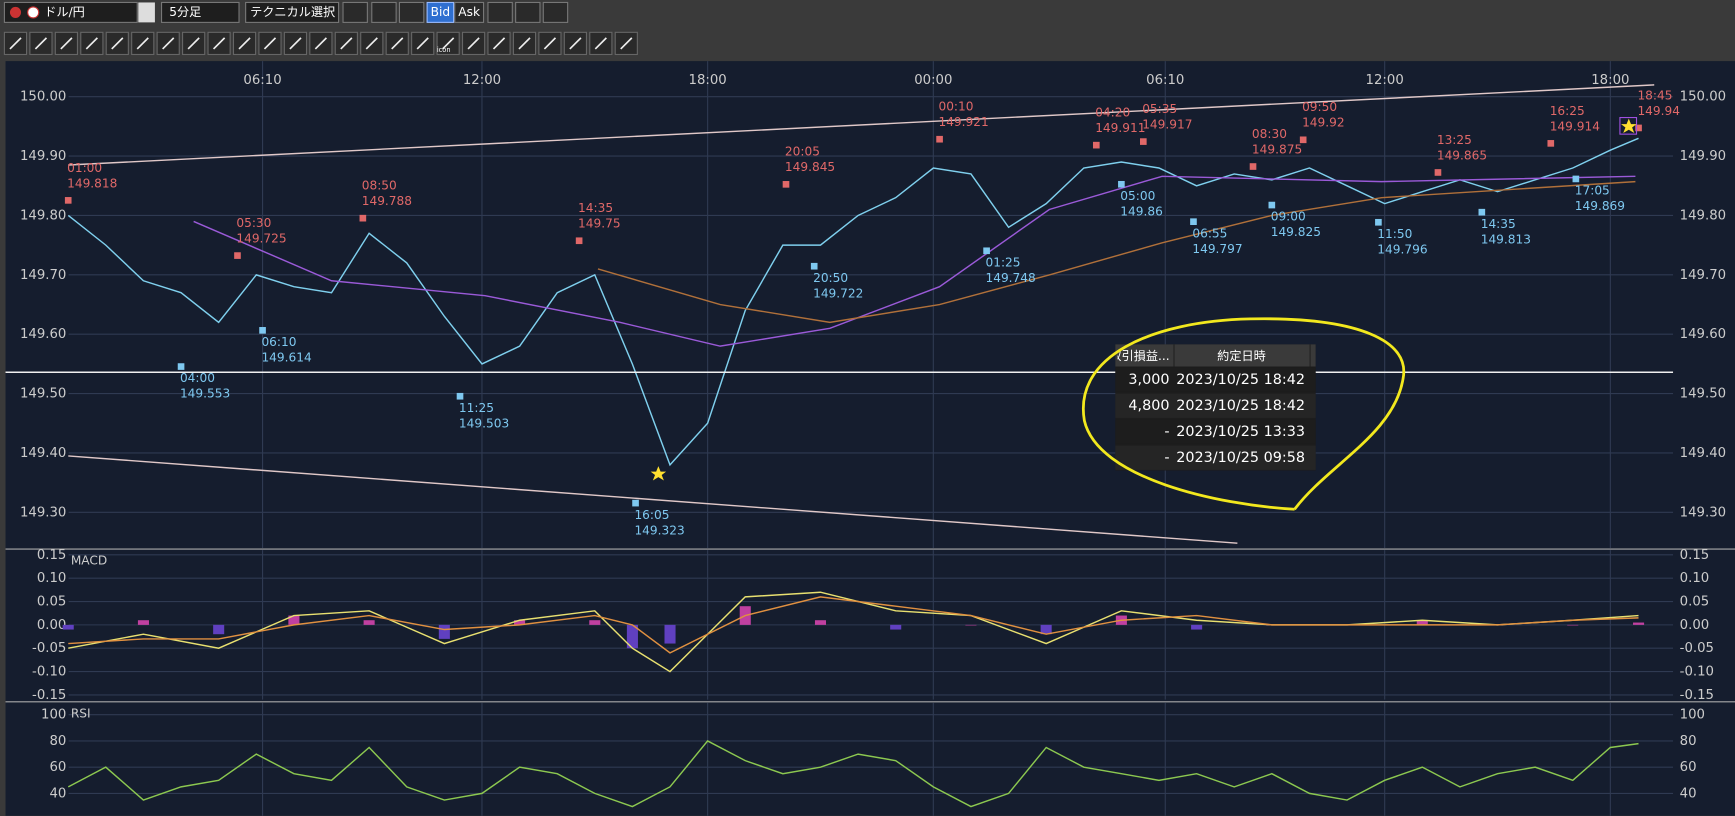 The image size is (1735, 816). I want to click on extreme-time: 05:00, so click(1137, 196).